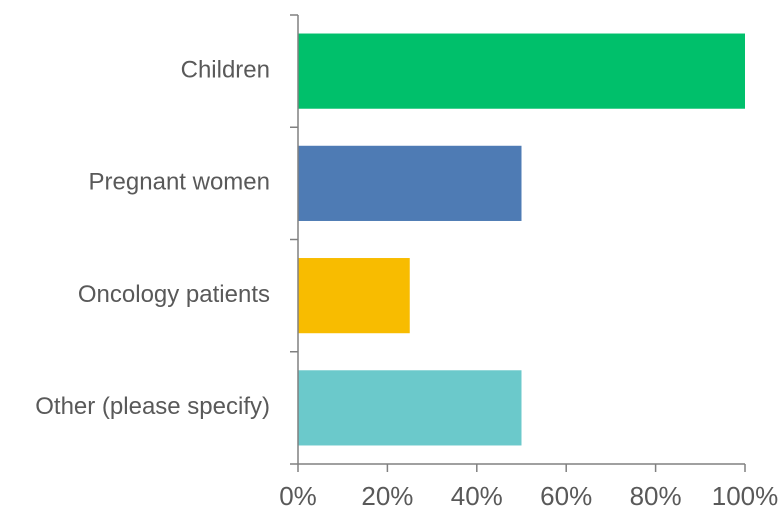  Describe the element at coordinates (566, 496) in the screenshot. I see `x-tick-label: 60%` at that location.